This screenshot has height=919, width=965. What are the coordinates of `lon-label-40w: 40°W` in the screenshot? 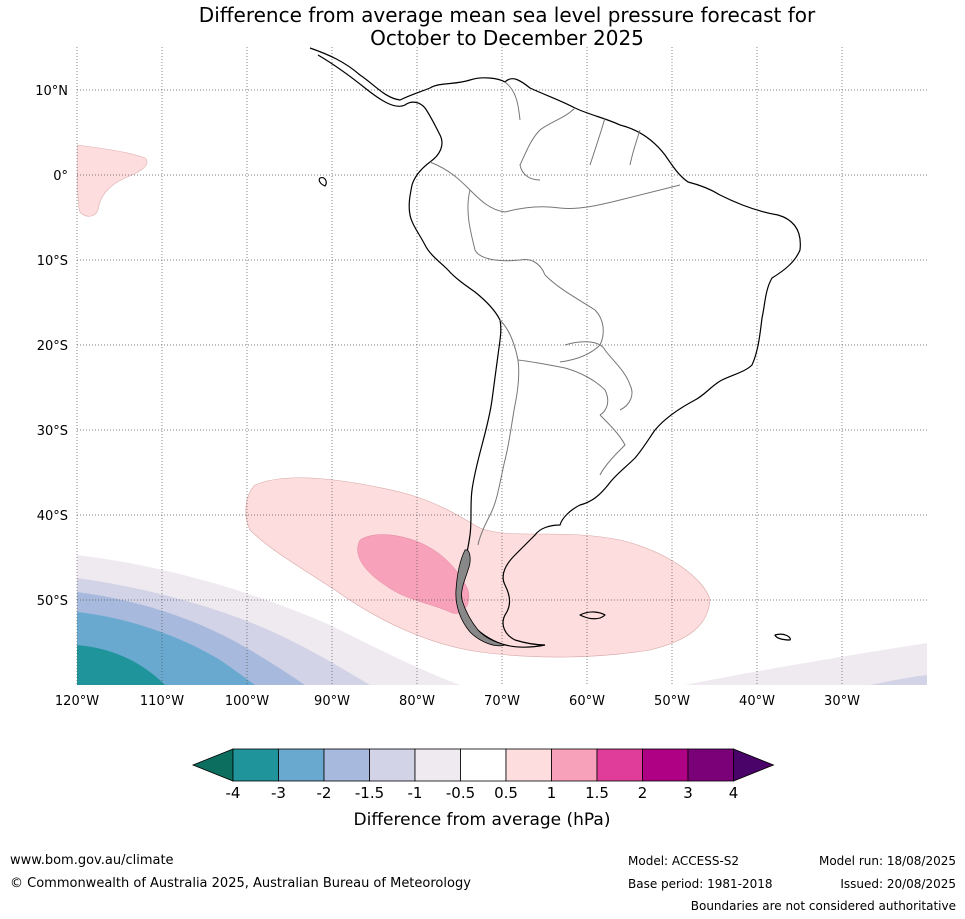 It's located at (757, 701).